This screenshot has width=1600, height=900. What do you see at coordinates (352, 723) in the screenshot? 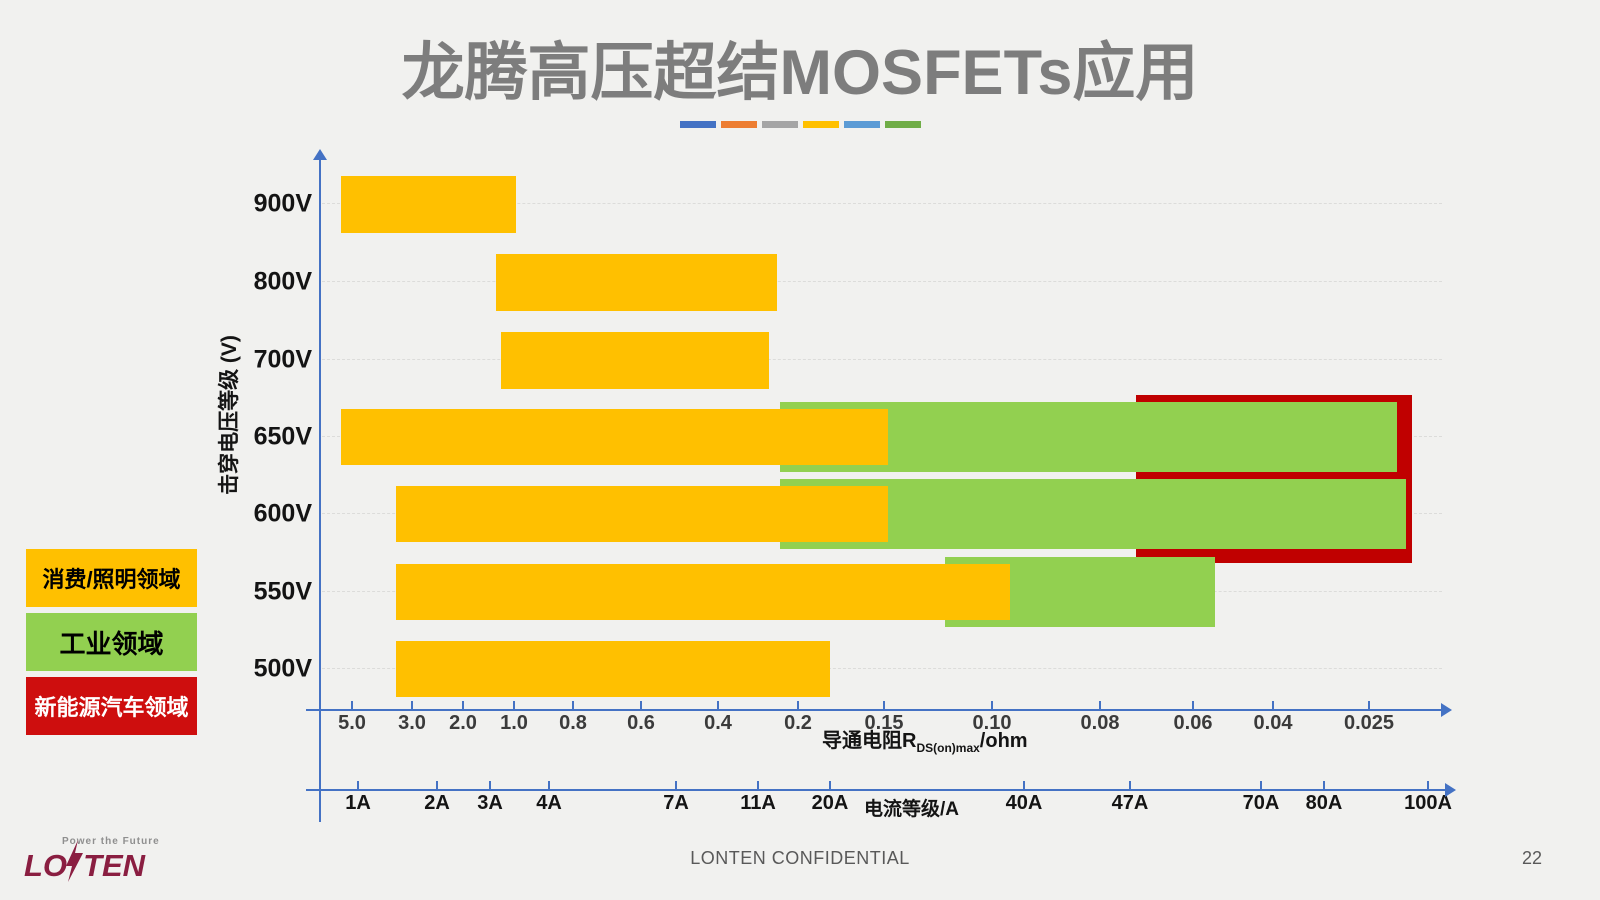
I see `resistance-tick-label-5.0: 5.0` at bounding box center [352, 723].